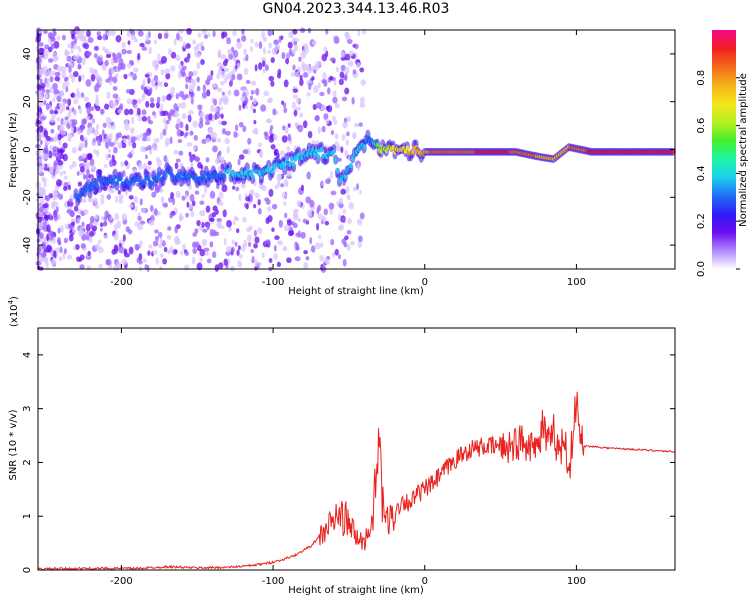  What do you see at coordinates (121, 282) in the screenshot?
I see `x-tick-label: -200` at bounding box center [121, 282].